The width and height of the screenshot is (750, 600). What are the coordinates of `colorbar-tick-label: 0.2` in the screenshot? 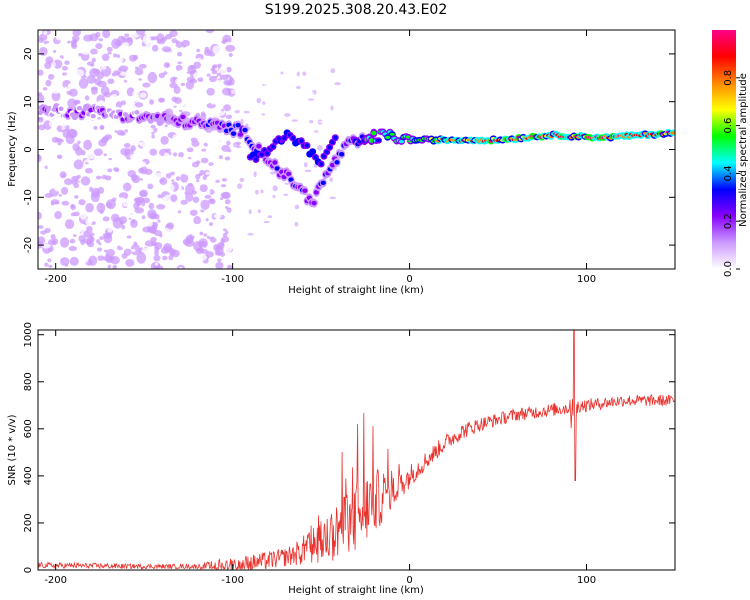 It's located at (728, 221).